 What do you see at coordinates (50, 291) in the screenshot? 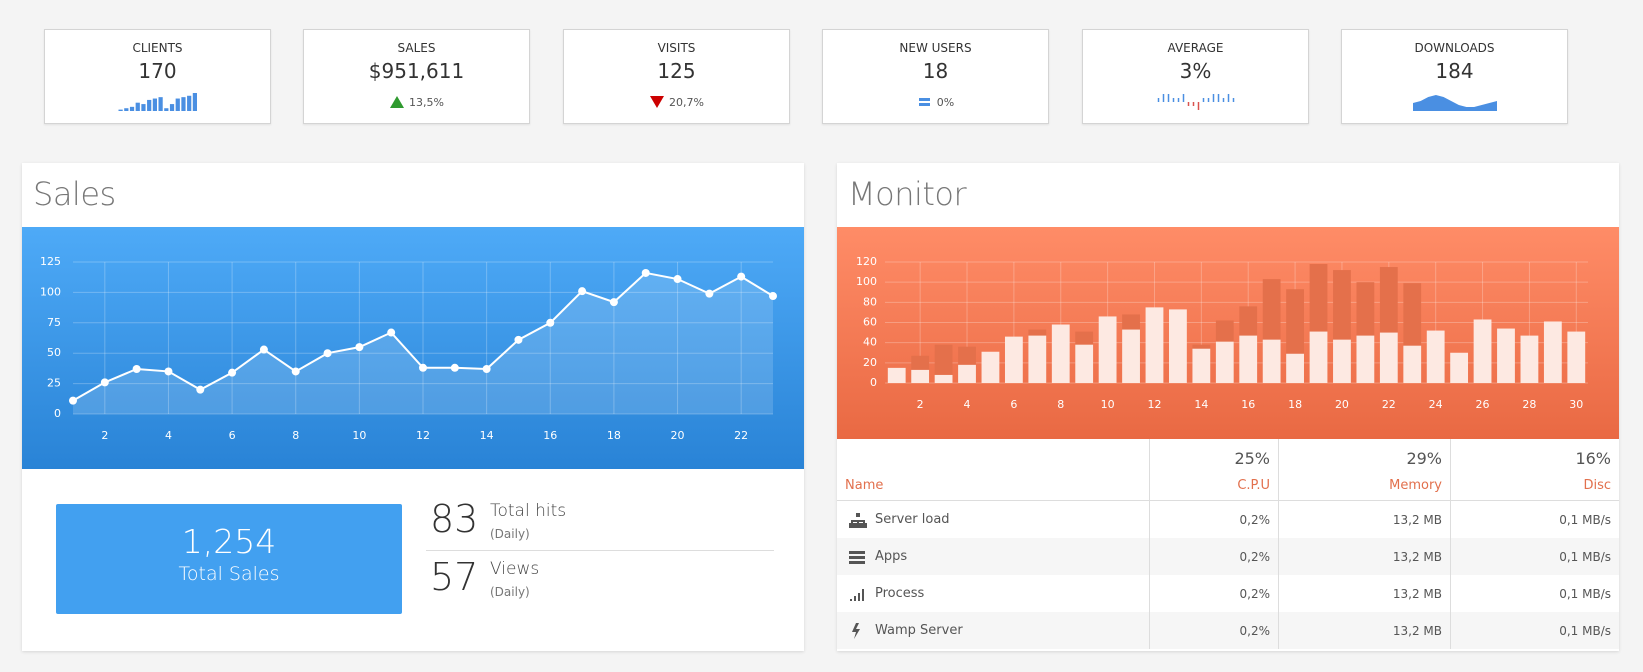
I see `y-tick-label: 100` at bounding box center [50, 291].